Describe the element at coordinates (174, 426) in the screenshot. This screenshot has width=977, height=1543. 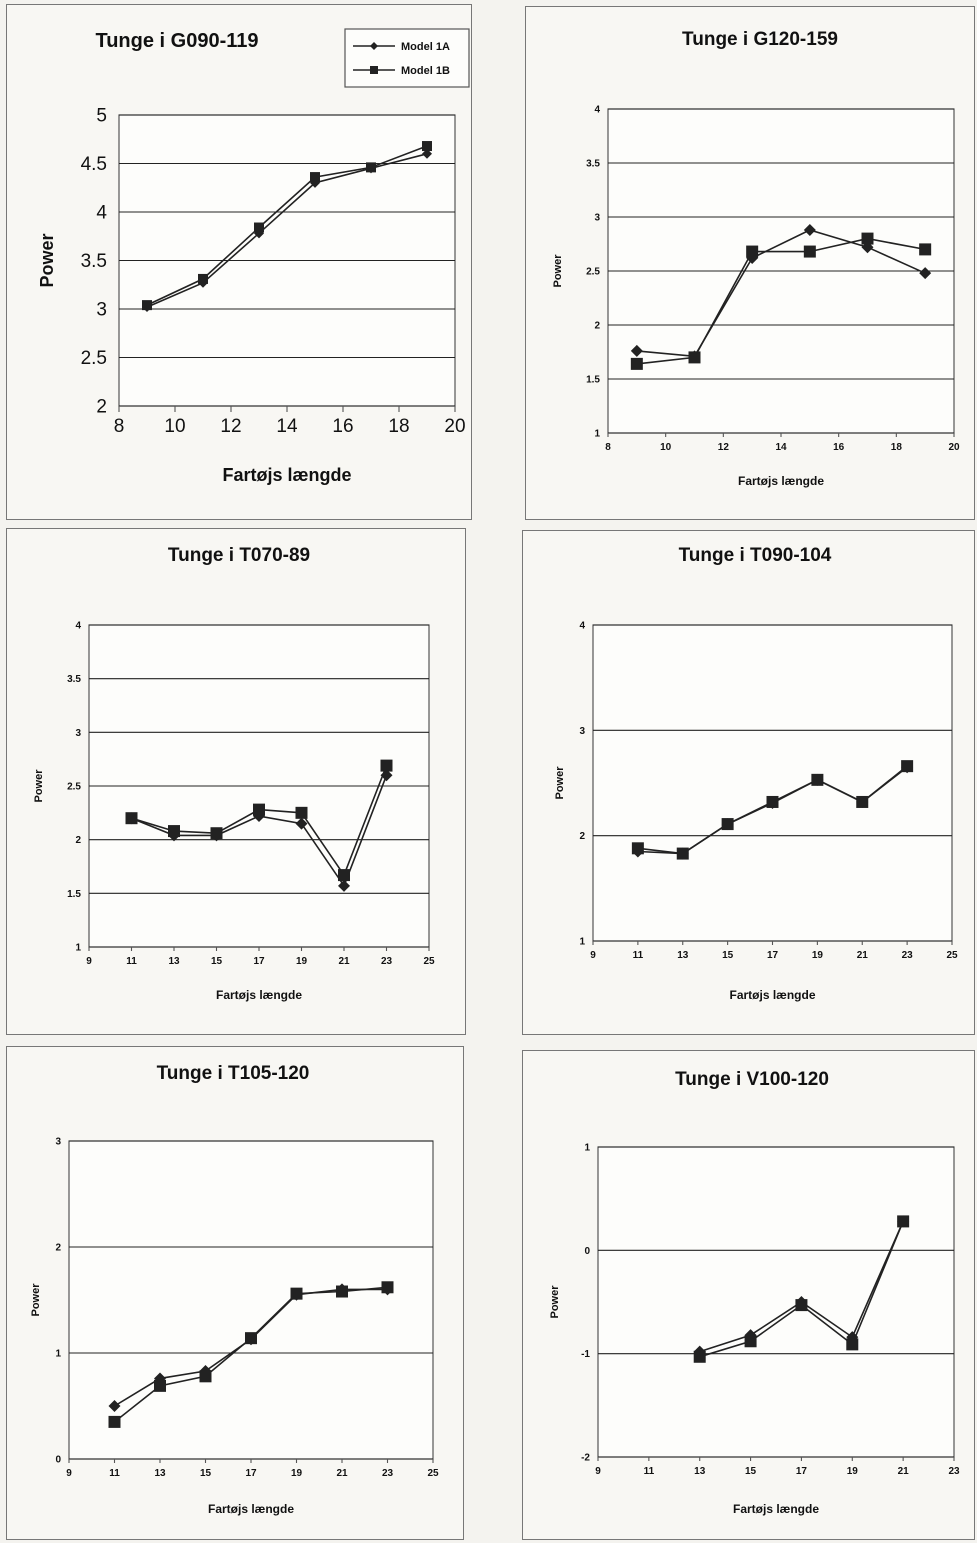
I see `x-tick-label: 10` at that location.